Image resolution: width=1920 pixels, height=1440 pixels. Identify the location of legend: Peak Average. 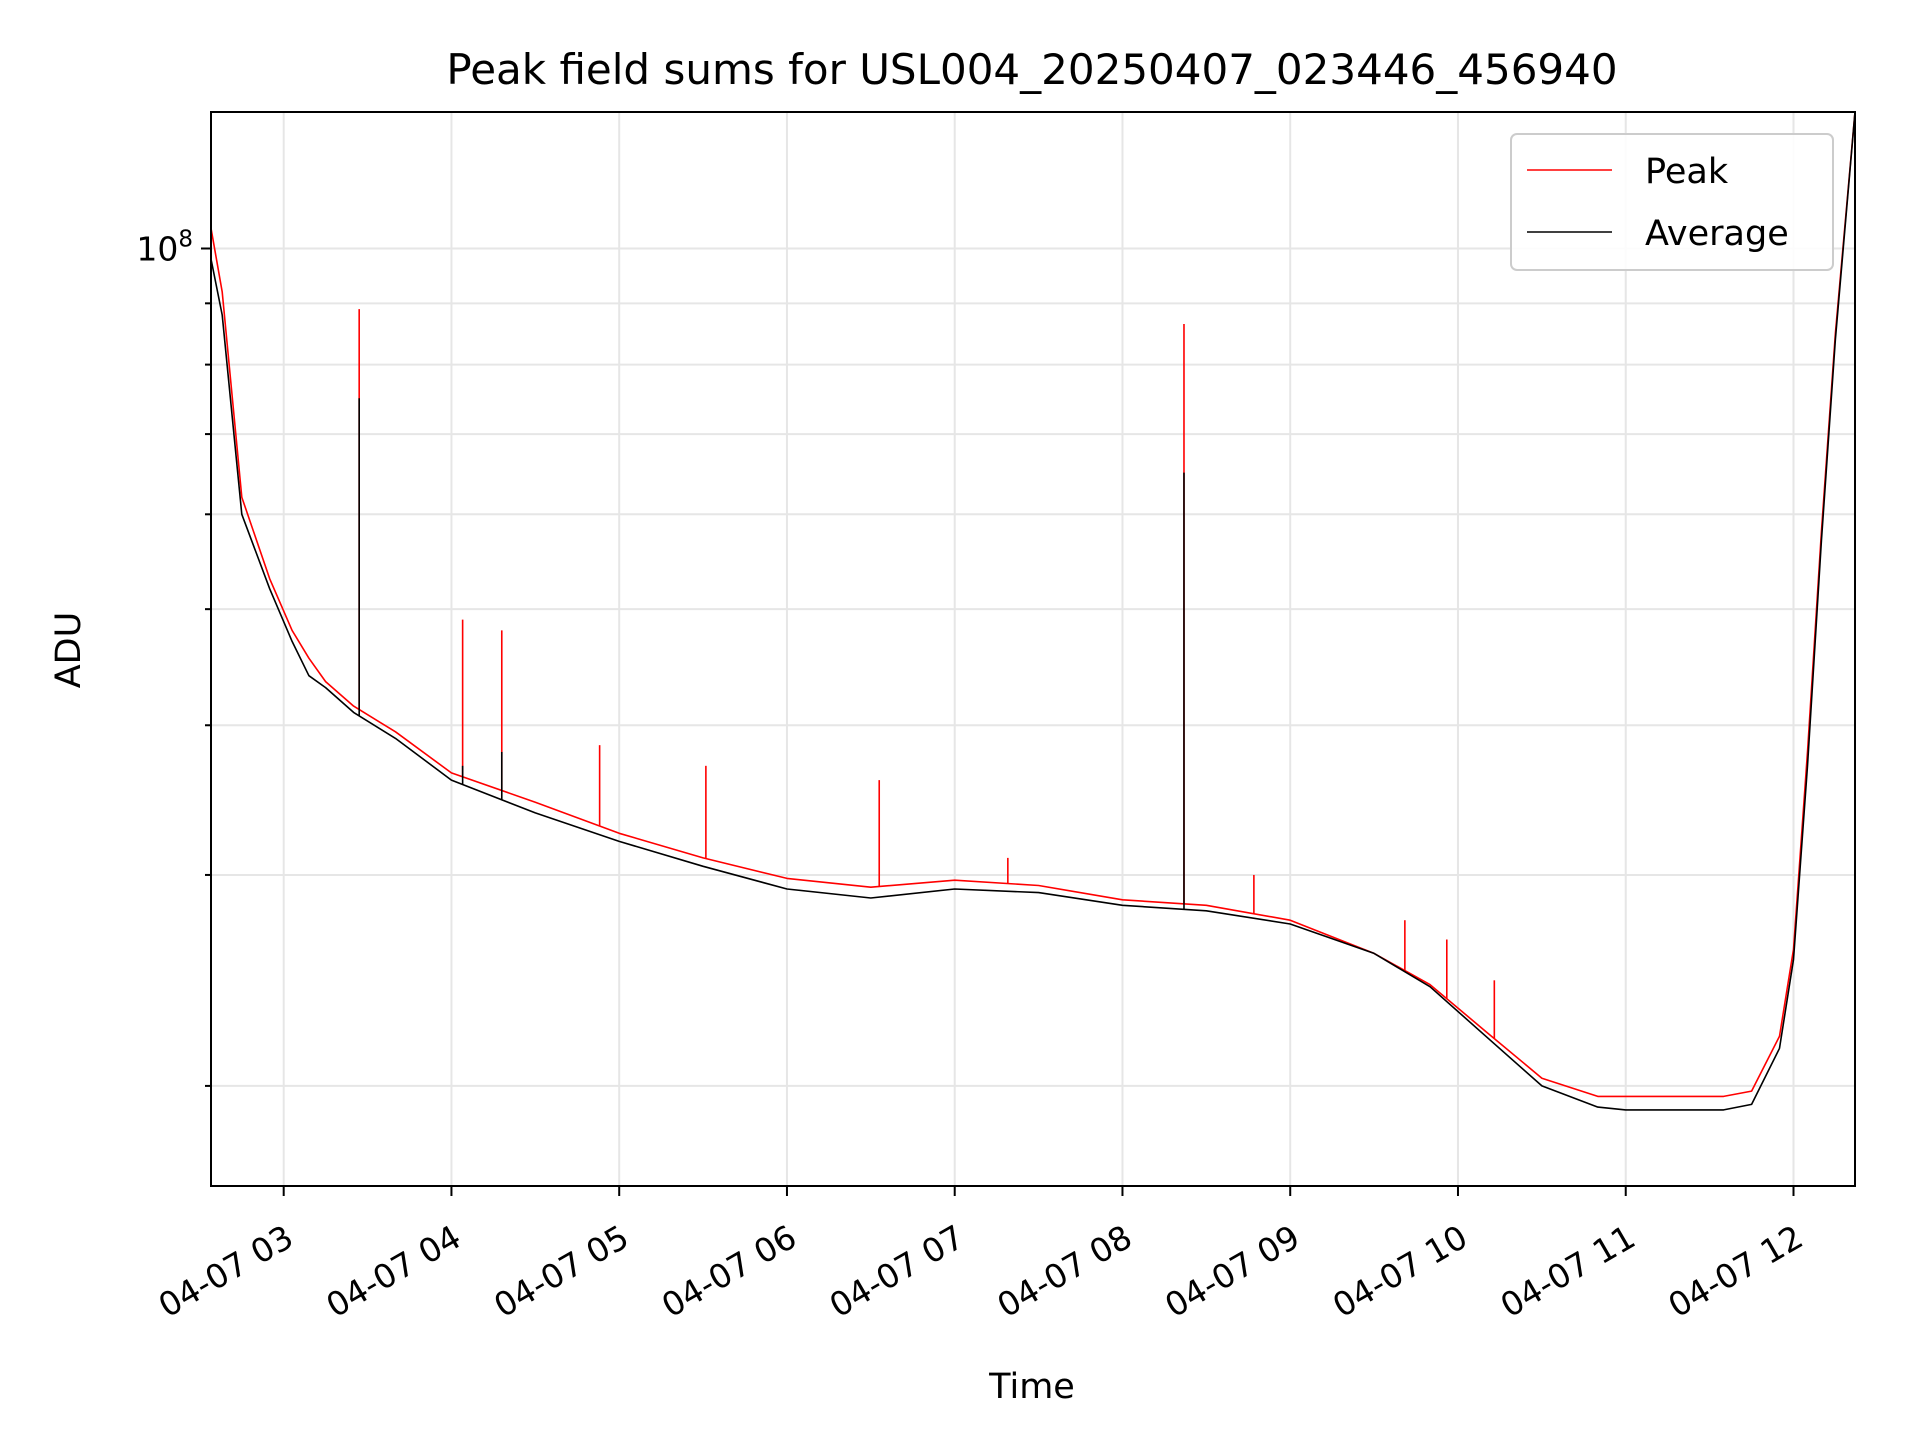
(1672, 202).